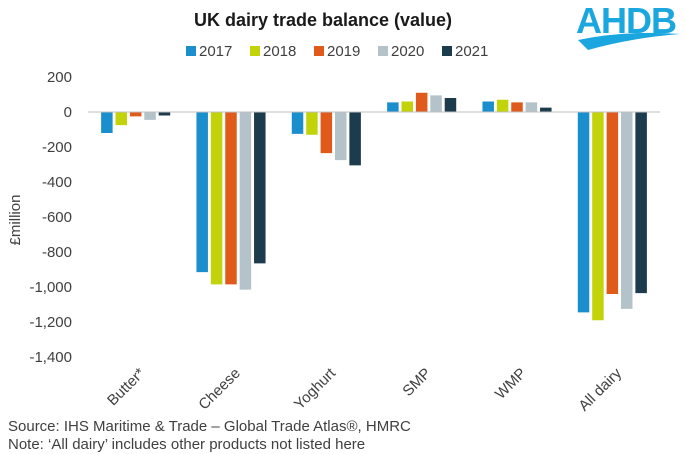 The width and height of the screenshot is (685, 454). I want to click on chart-title: UK dairy trade balance (value), so click(323, 20).